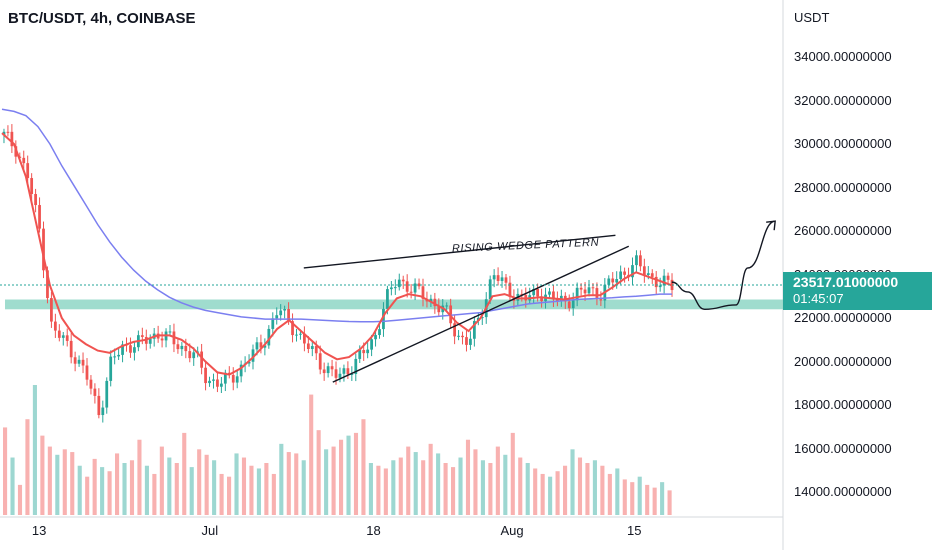  I want to click on price-tick-label: 34000.00000000, so click(843, 56).